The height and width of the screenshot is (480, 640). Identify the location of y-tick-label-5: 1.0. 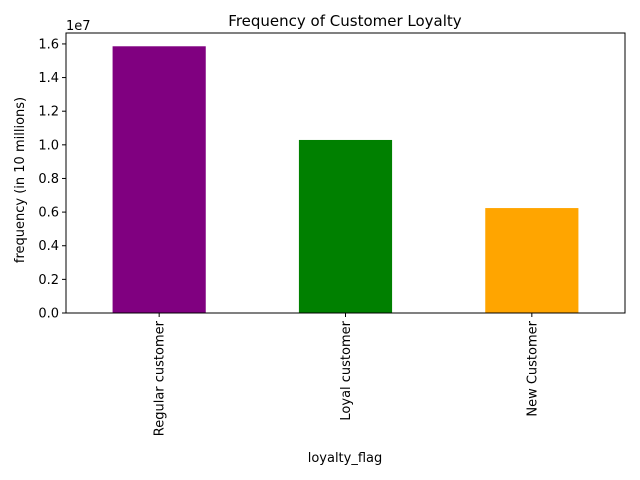
(48, 145).